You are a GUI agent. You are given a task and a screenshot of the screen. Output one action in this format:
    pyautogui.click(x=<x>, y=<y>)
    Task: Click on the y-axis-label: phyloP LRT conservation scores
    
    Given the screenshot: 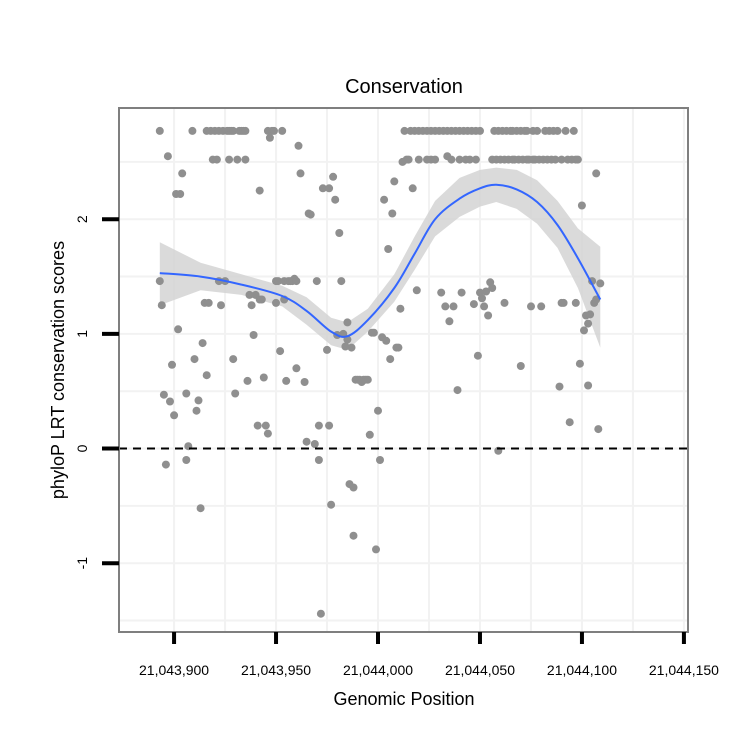 What is the action you would take?
    pyautogui.click(x=58, y=370)
    